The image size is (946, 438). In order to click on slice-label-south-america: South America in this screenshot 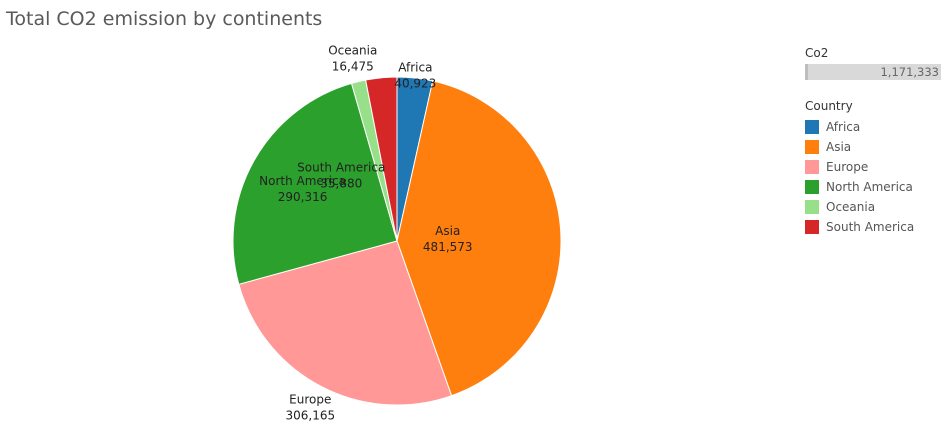, I will do `click(341, 167)`.